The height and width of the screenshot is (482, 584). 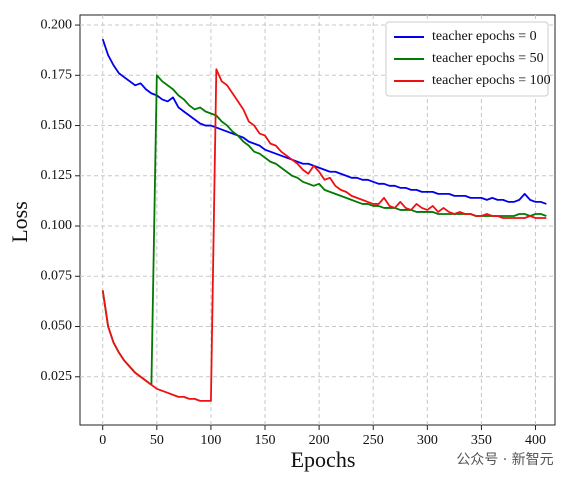 I want to click on watermark: 公众号 · 新智元, so click(x=504, y=460).